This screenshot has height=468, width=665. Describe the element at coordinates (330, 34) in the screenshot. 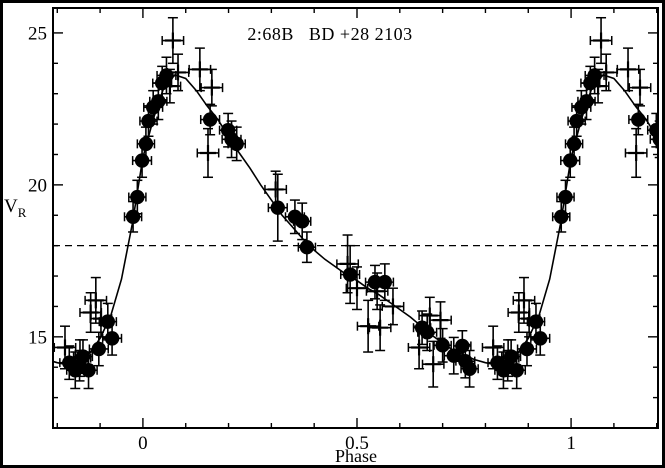

I see `plot-title: 2:68B BD +28 2103` at that location.